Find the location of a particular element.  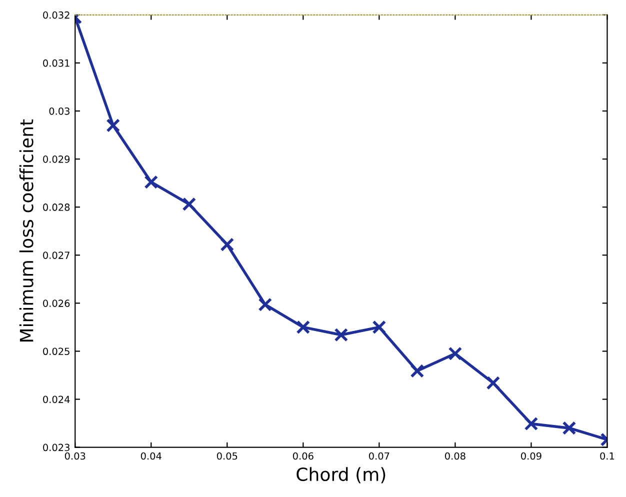

x-tick-label: 0.04 is located at coordinates (151, 456).